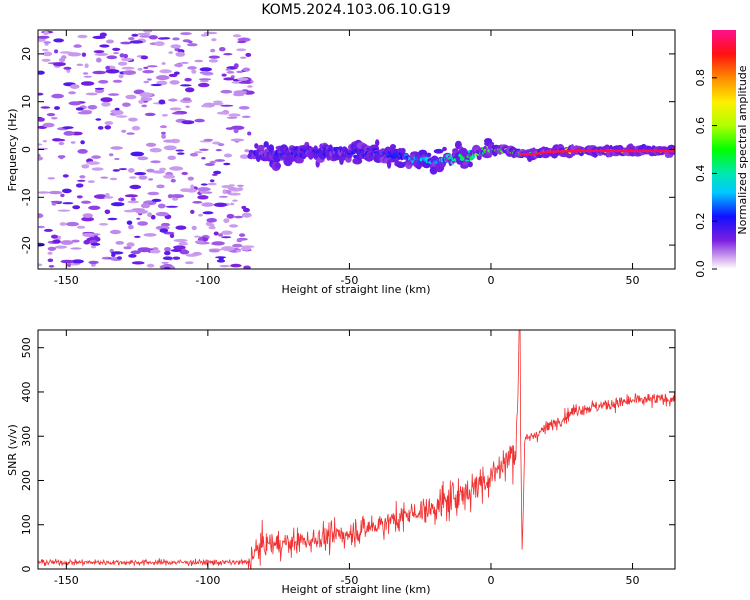  I want to click on y-tick-label: 200, so click(26, 480).